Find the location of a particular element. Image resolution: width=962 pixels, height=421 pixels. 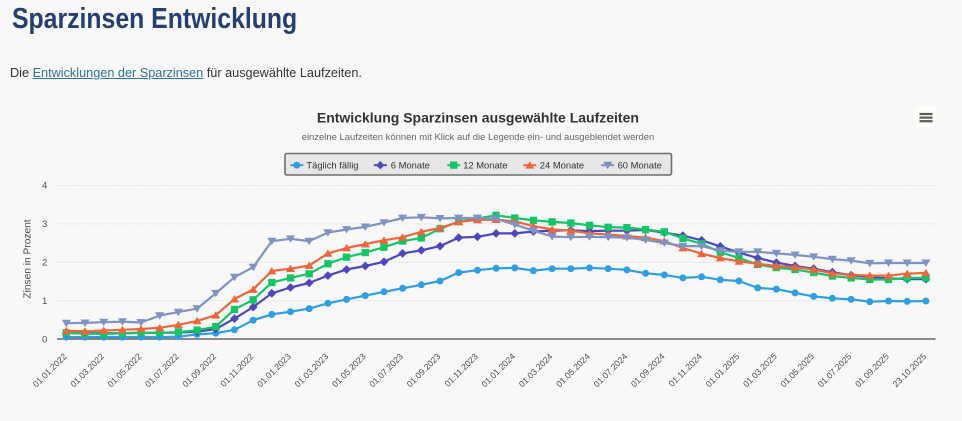

svg-text: Zinsen in Prozent is located at coordinates (28, 258).